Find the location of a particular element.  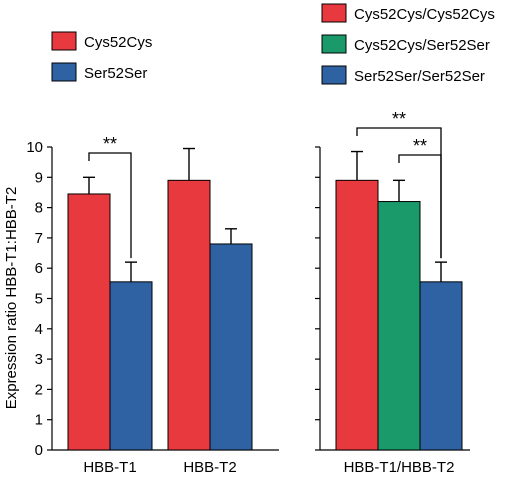

y-tick-label: 8 is located at coordinates (39, 208).